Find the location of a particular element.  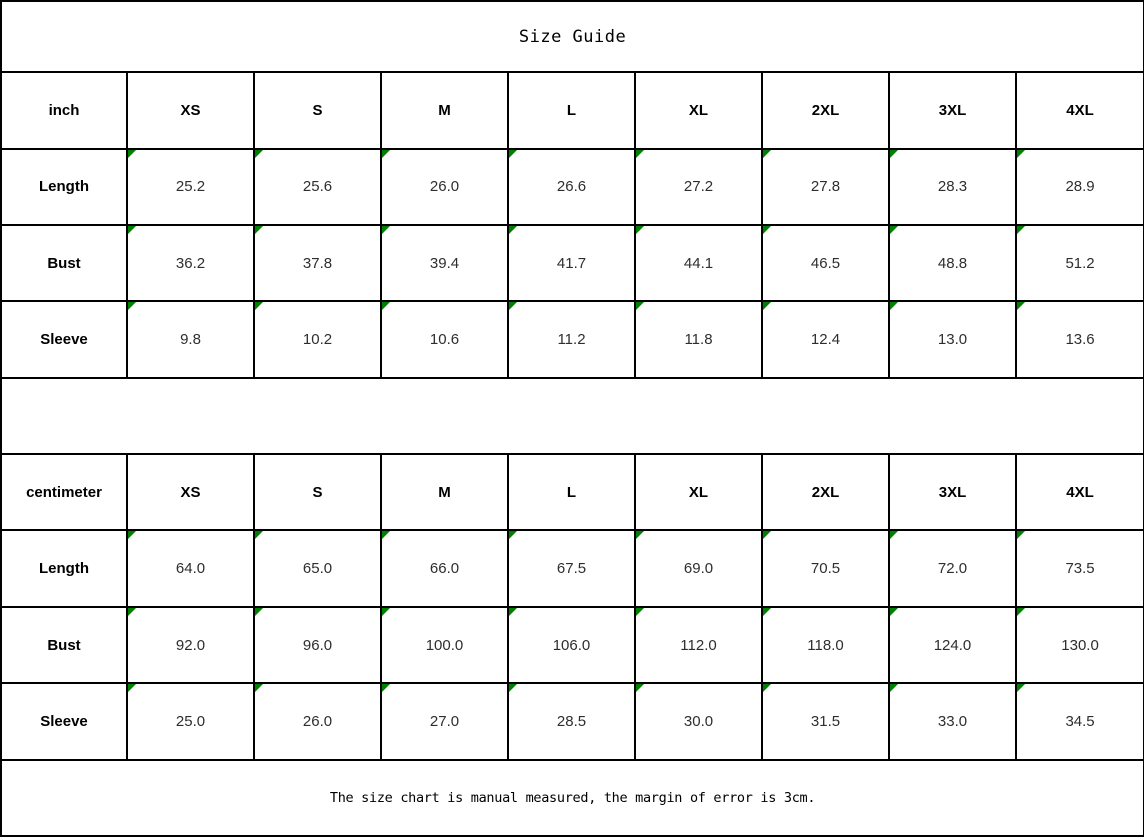

size-value-cell: 10.2 is located at coordinates (317, 339).